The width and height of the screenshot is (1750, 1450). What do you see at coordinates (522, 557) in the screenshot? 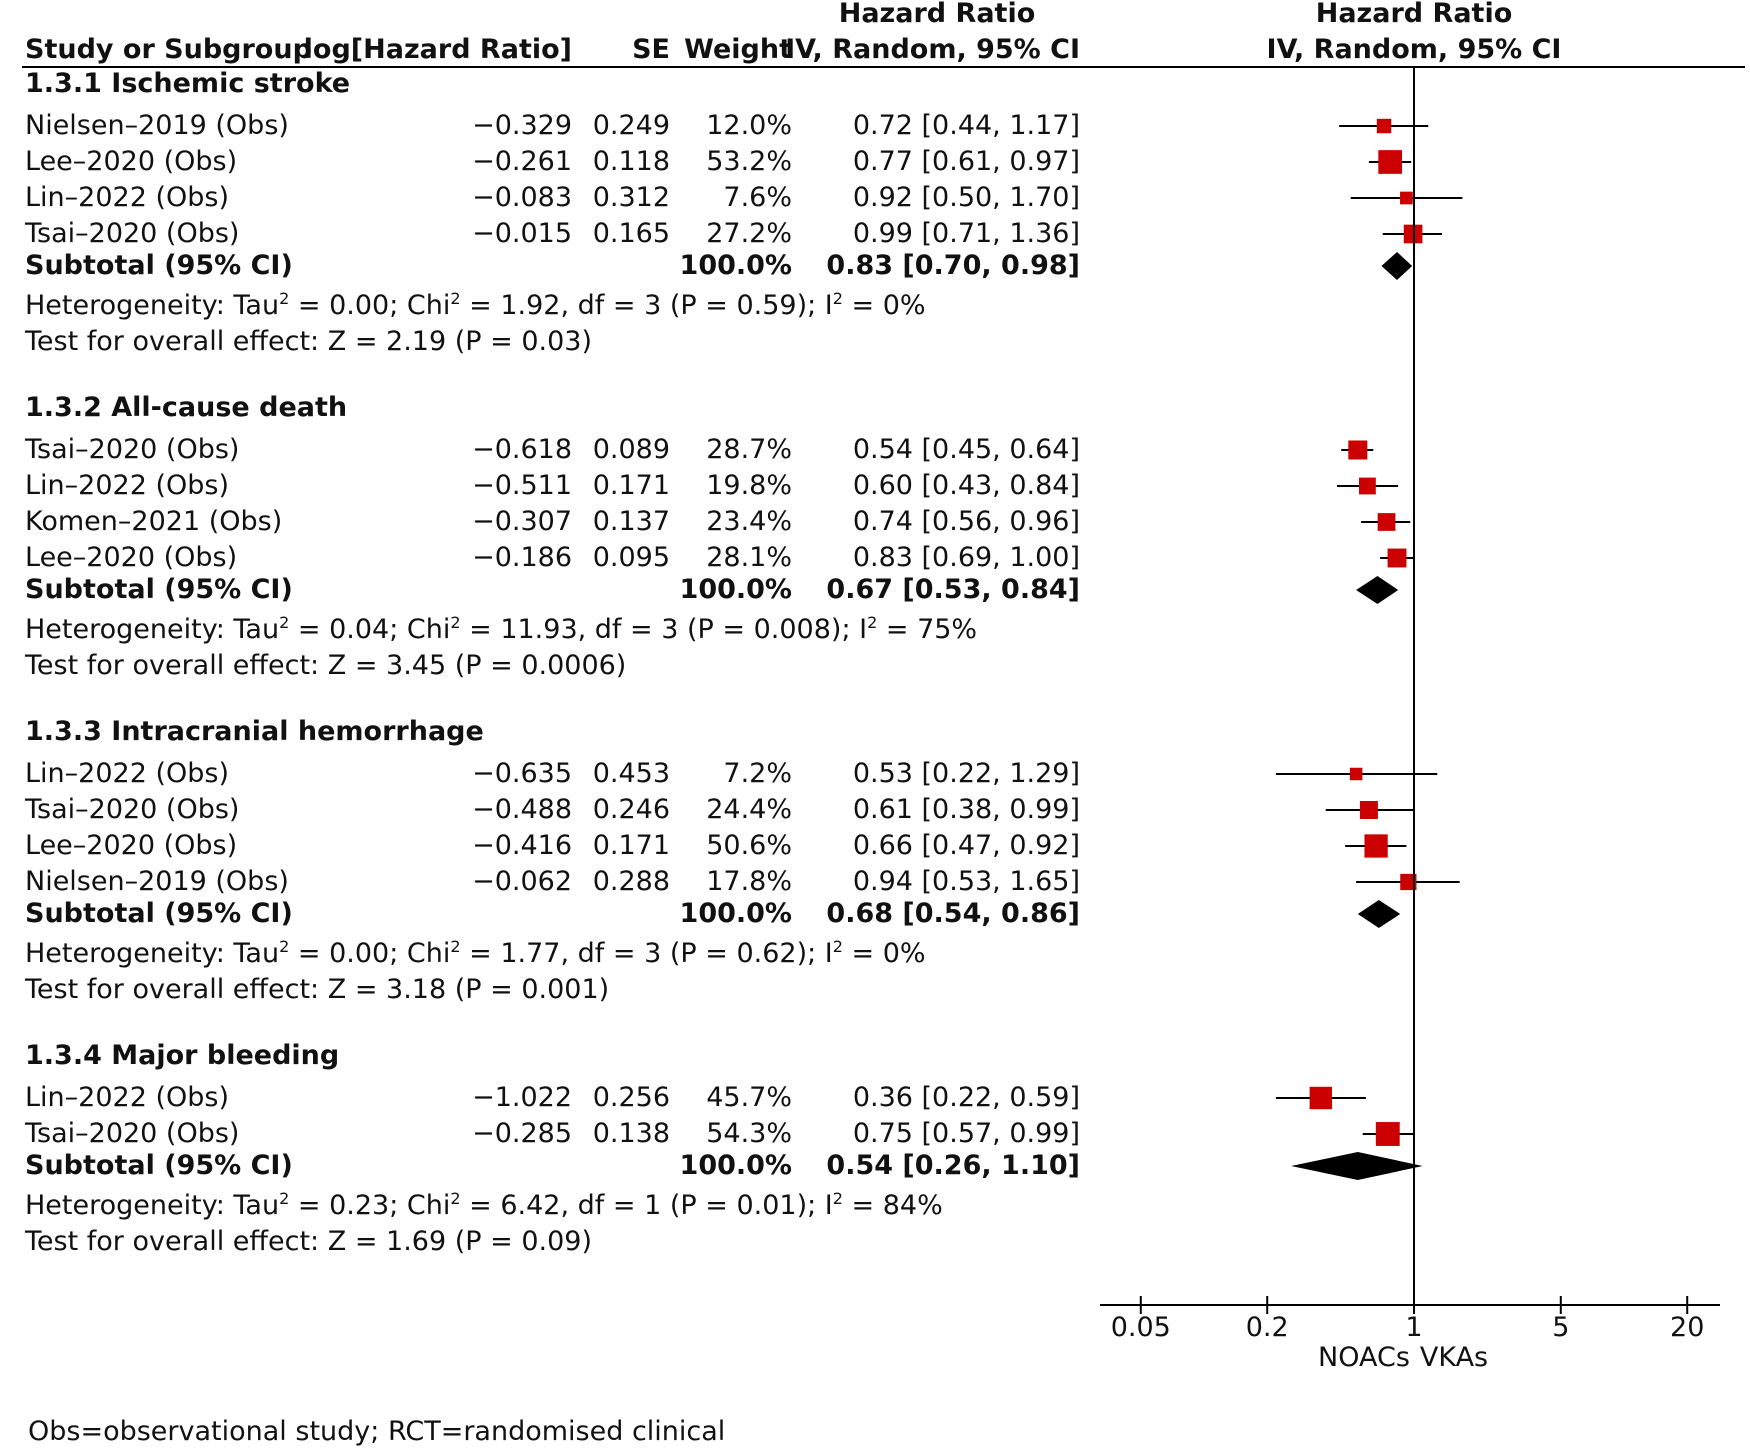
I see `study-loghr: −0.186` at bounding box center [522, 557].